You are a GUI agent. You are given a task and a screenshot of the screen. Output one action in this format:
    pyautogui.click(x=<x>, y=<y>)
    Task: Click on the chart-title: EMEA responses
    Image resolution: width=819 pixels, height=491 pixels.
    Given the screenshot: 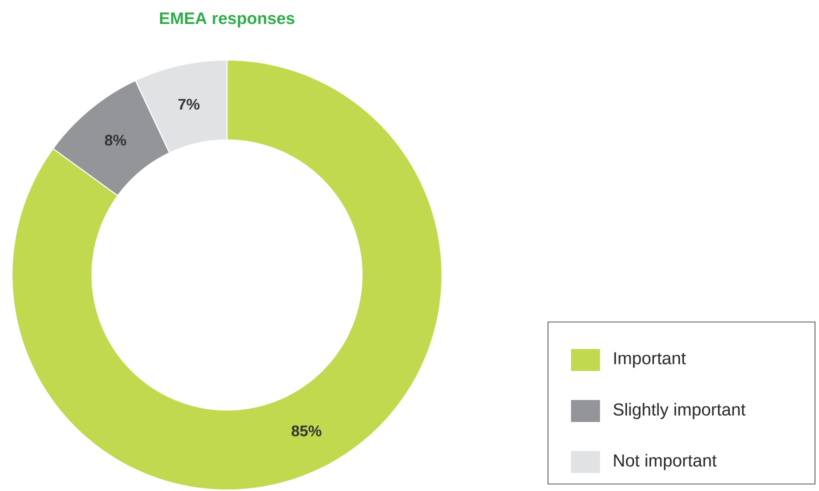 What is the action you would take?
    pyautogui.click(x=227, y=20)
    